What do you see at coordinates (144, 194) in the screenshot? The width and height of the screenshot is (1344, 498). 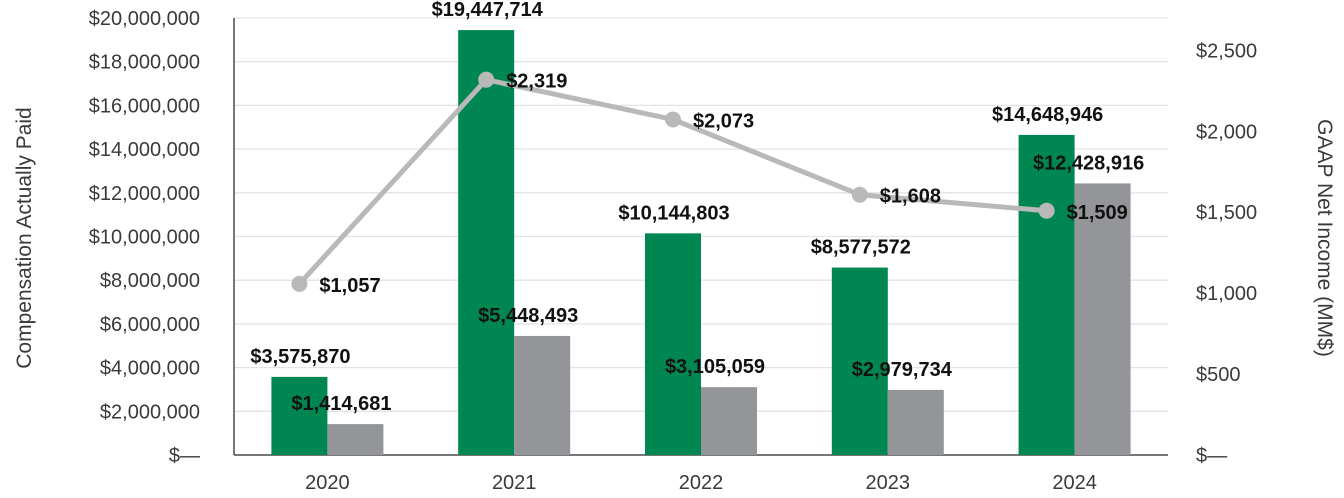 I see `left-tick-label: $12,000,000` at bounding box center [144, 194].